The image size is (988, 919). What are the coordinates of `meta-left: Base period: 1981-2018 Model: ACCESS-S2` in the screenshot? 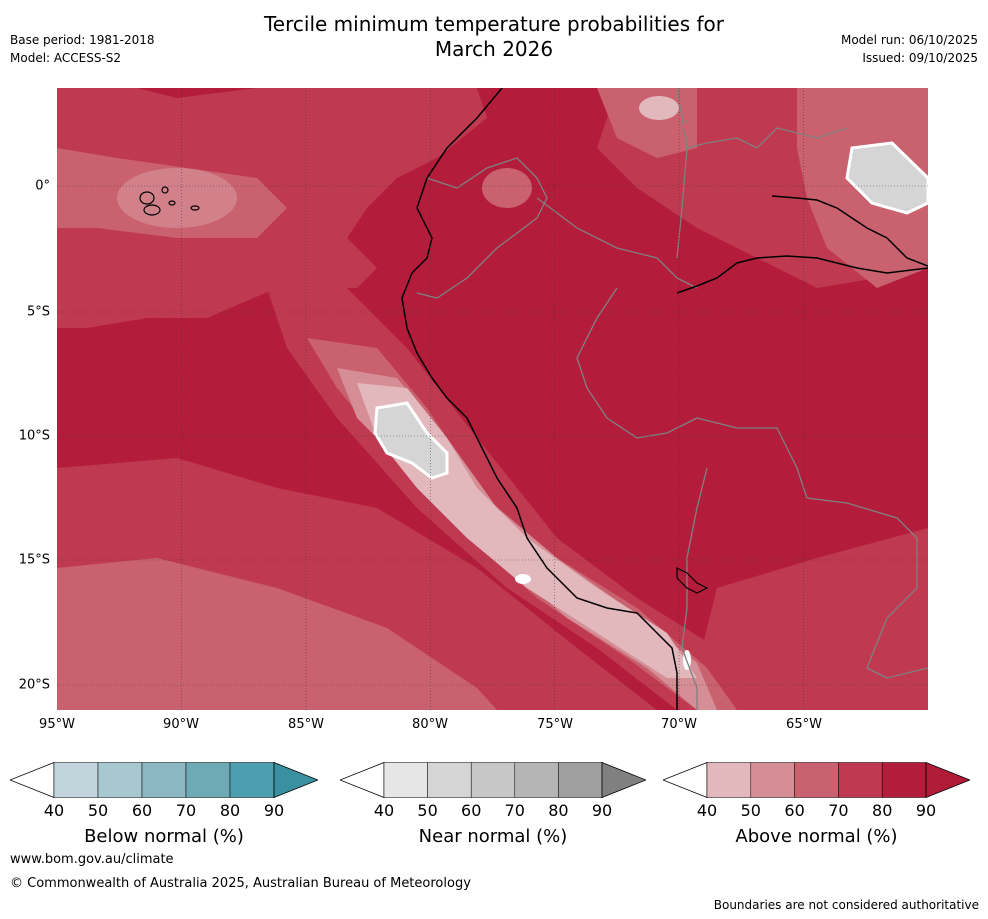 It's located at (82, 49).